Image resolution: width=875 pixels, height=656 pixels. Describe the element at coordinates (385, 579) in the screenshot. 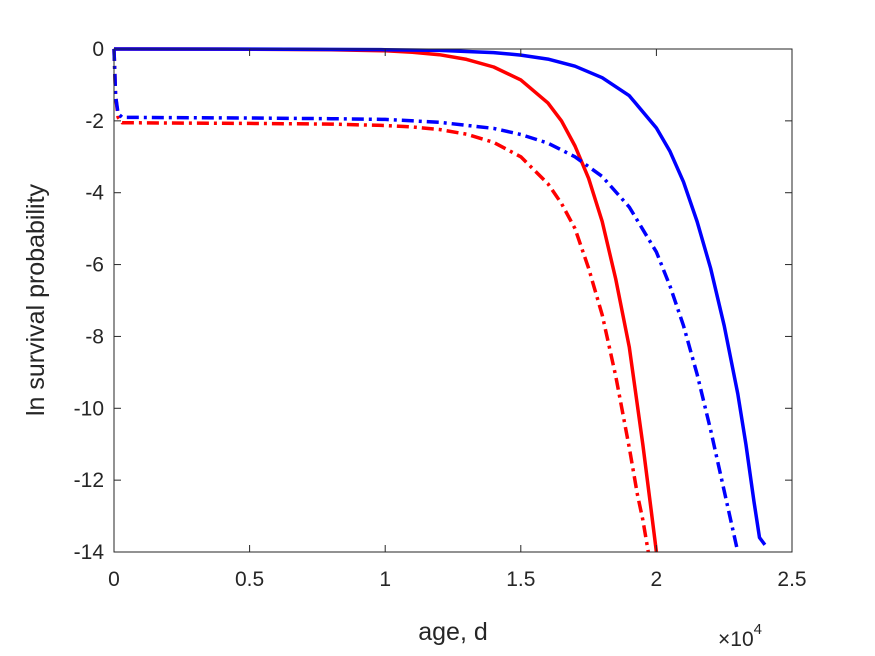

I see `x-tick-label-2: 1` at that location.